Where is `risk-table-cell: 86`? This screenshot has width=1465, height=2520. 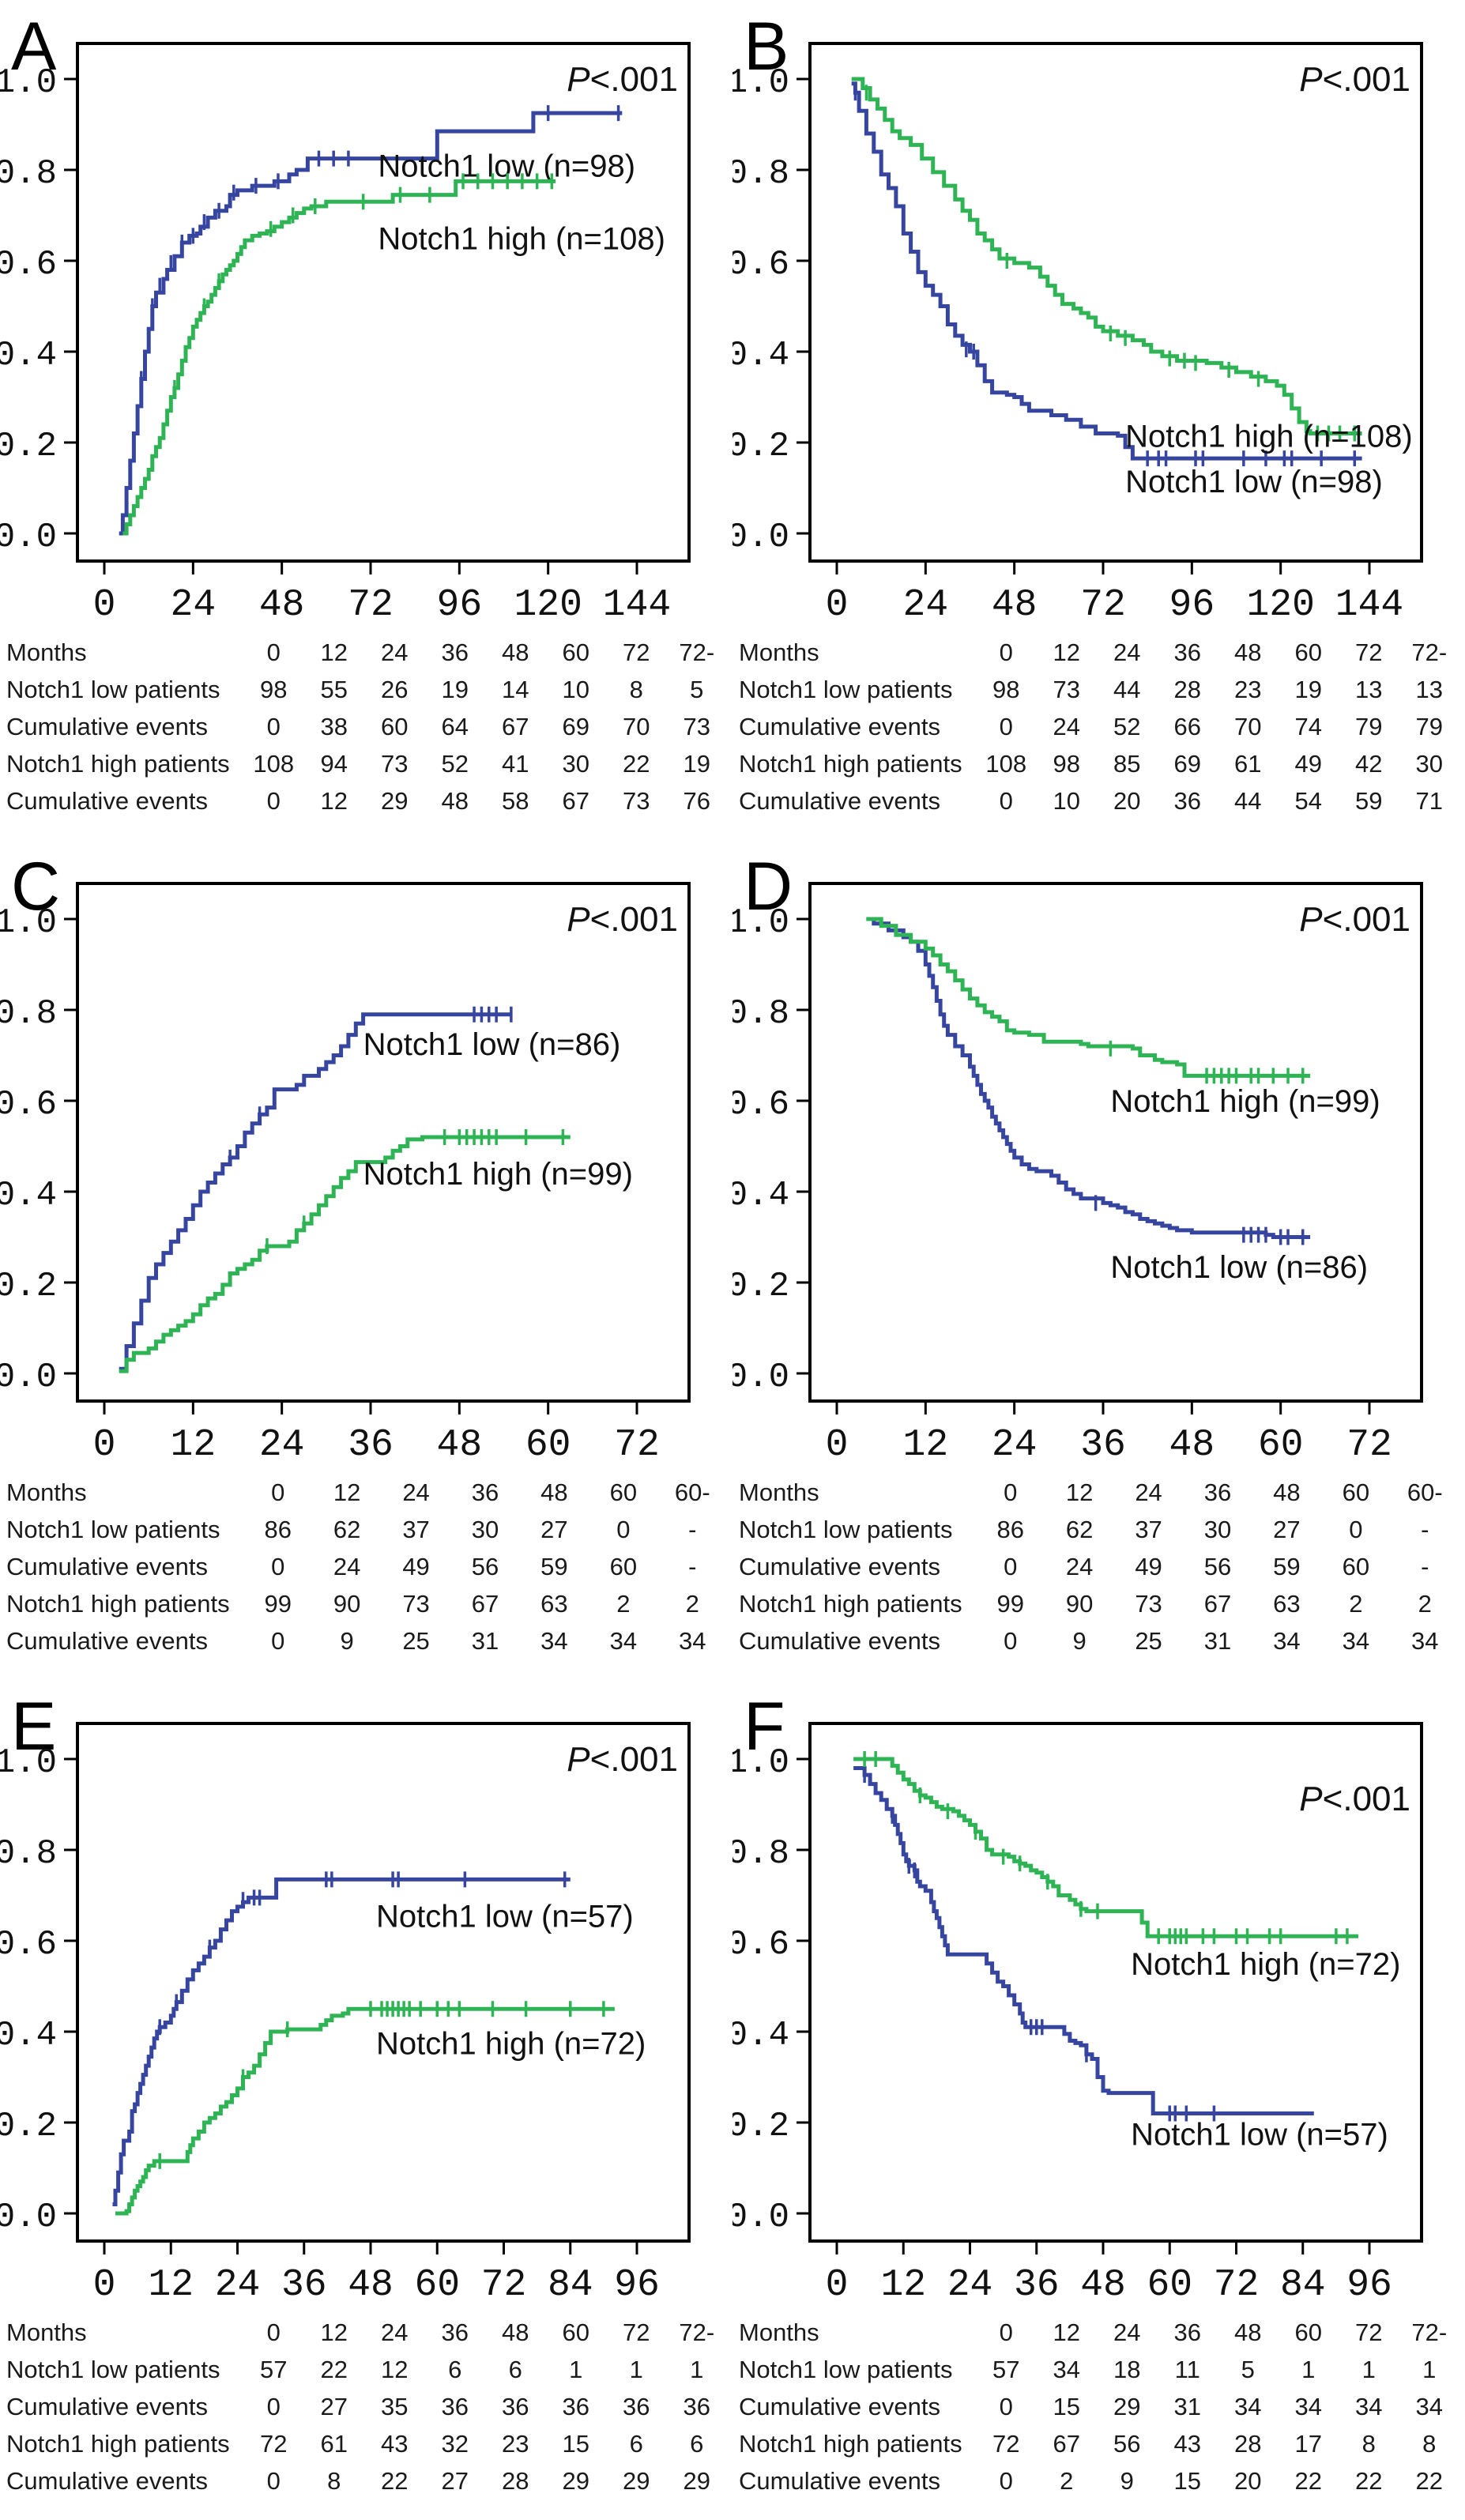
risk-table-cell: 86 is located at coordinates (1010, 1529).